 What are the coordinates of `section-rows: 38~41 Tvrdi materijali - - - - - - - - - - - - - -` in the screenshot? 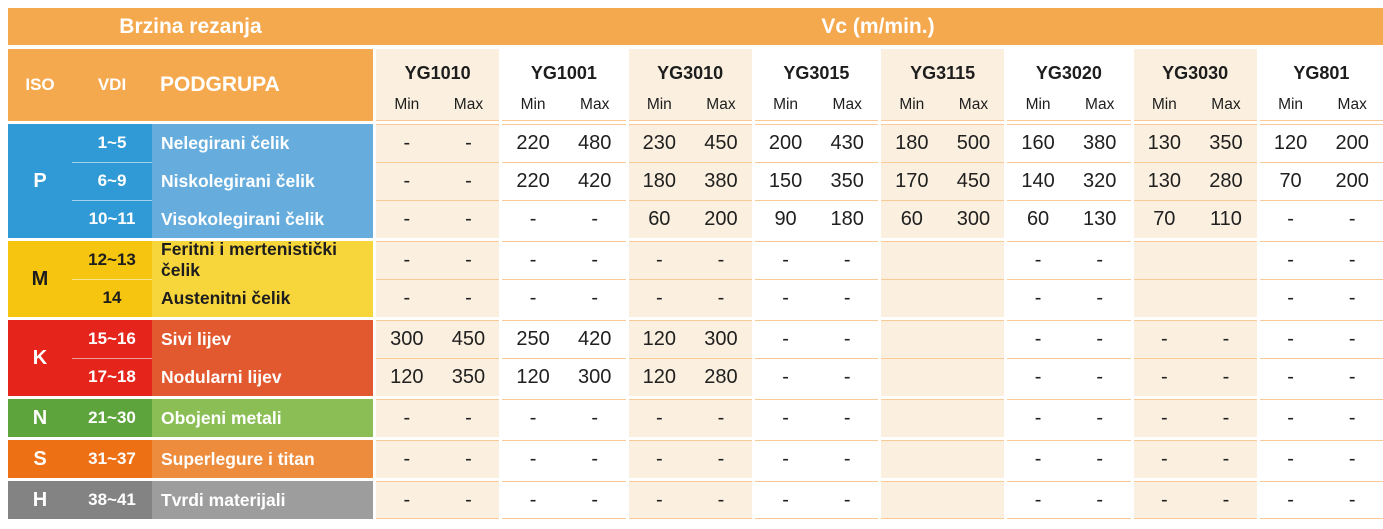 It's located at (727, 500).